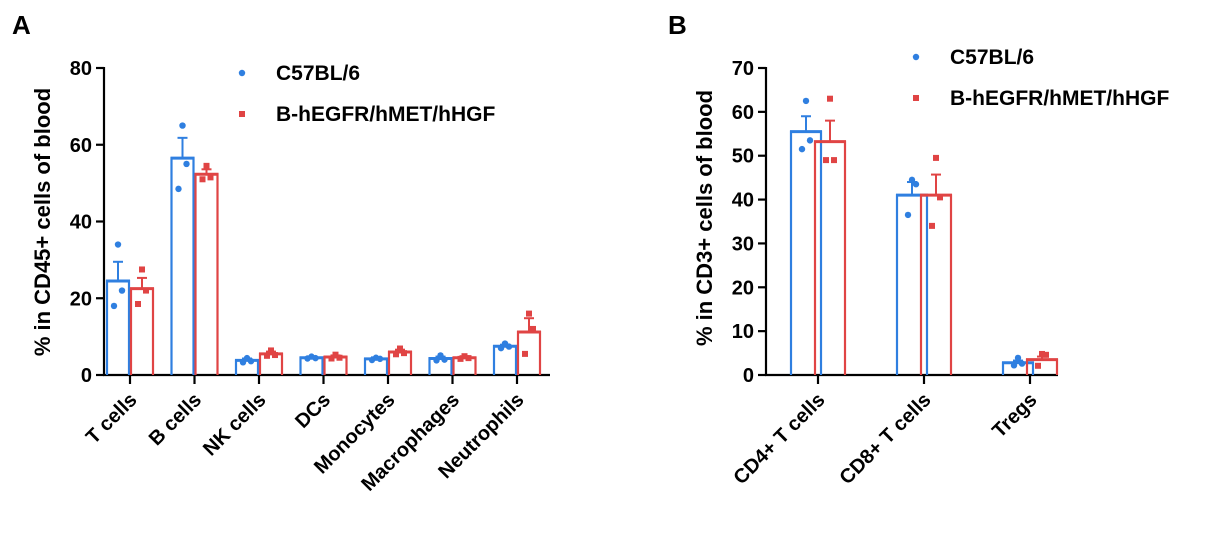 This screenshot has height=554, width=1226. What do you see at coordinates (505, 360) in the screenshot?
I see `bar-c57bl-6-neutrophils` at bounding box center [505, 360].